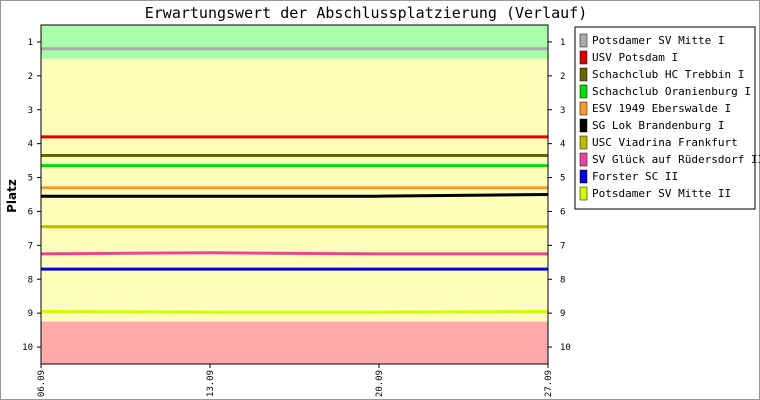  I want to click on y-tick-label-right-0: 1, so click(562, 43).